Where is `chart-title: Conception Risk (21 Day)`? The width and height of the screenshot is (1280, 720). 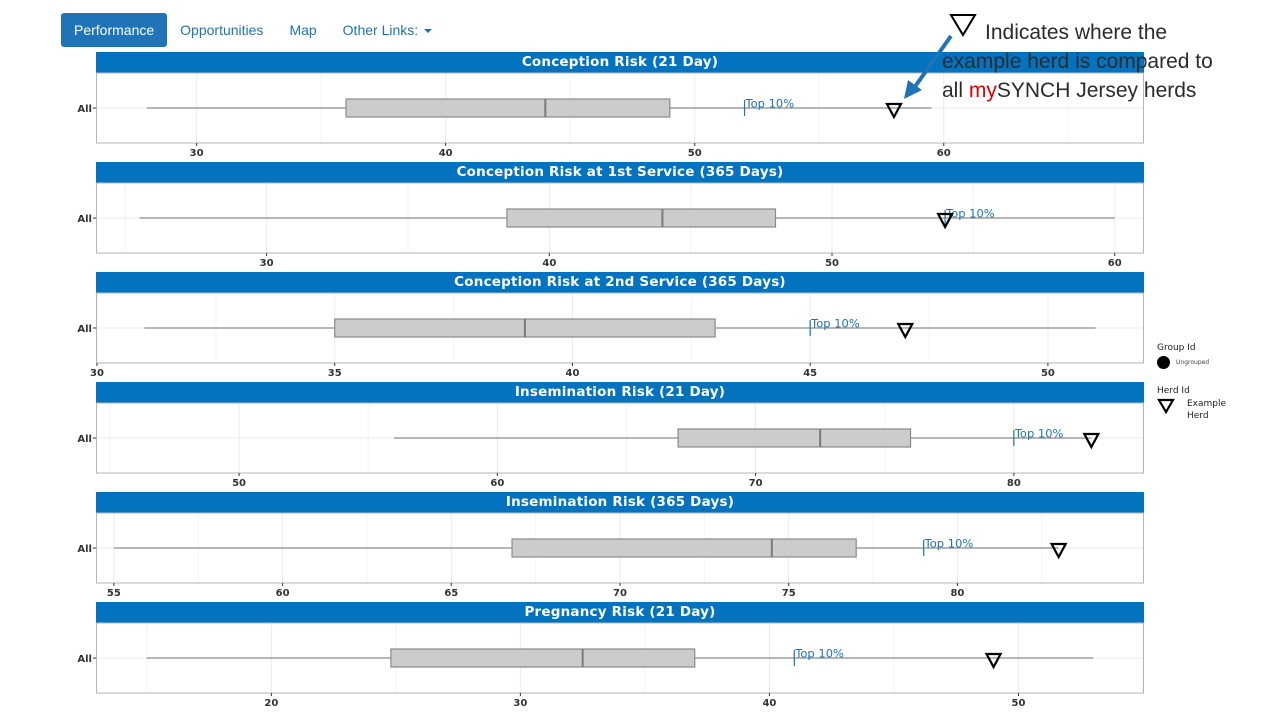
chart-title: Conception Risk (21 Day) is located at coordinates (620, 62).